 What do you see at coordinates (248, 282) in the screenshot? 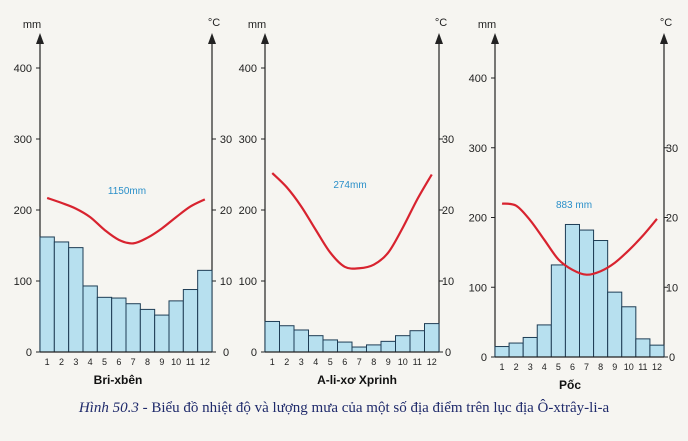
I see `chart2-y-tick-label: 100` at bounding box center [248, 282].